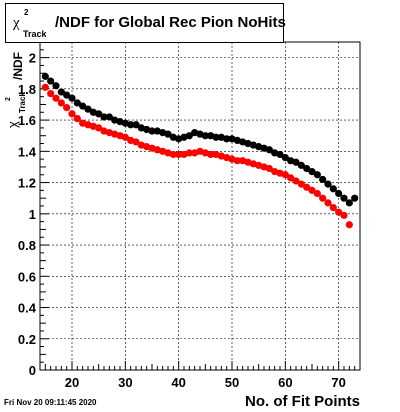 Image resolution: width=400 pixels, height=412 pixels. Describe the element at coordinates (32, 58) in the screenshot. I see `y-tick-label: 2` at that location.